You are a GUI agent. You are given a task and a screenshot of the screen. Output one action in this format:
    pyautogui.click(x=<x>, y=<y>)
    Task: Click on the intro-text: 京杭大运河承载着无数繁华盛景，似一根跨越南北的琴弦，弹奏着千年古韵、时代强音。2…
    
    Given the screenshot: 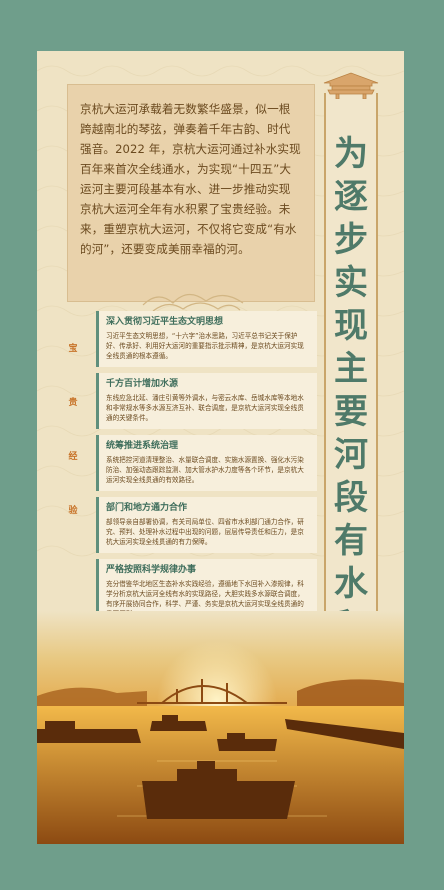 What is the action you would take?
    pyautogui.click(x=190, y=179)
    